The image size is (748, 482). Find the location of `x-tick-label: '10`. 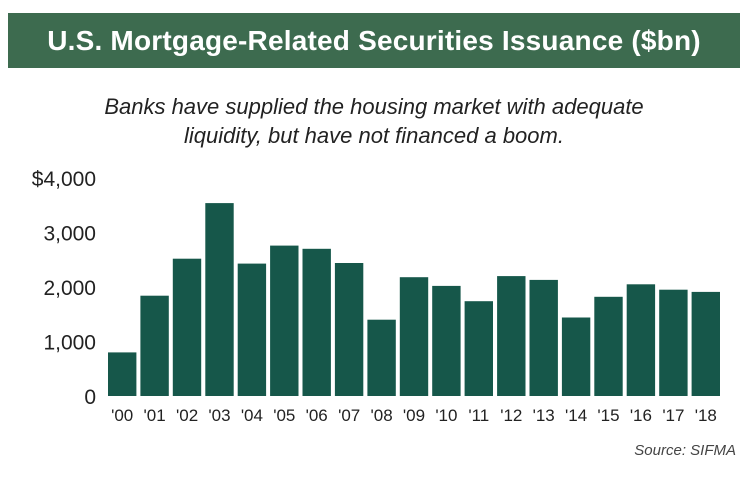

x-tick-label: '10 is located at coordinates (446, 415).